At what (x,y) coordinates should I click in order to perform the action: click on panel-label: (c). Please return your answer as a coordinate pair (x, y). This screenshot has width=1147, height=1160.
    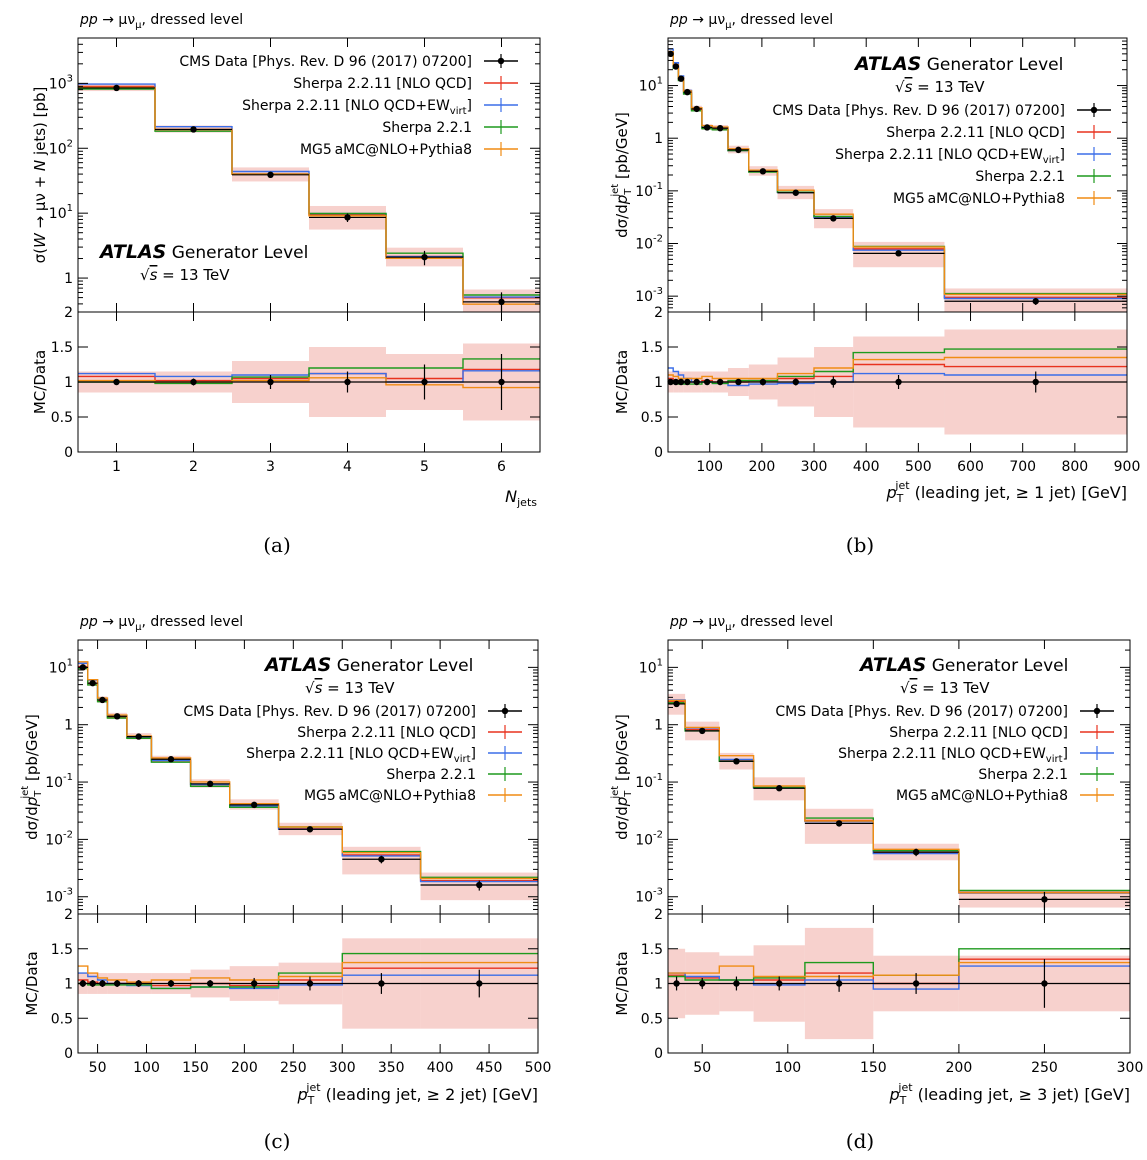
    Looking at the image, I should click on (277, 1141).